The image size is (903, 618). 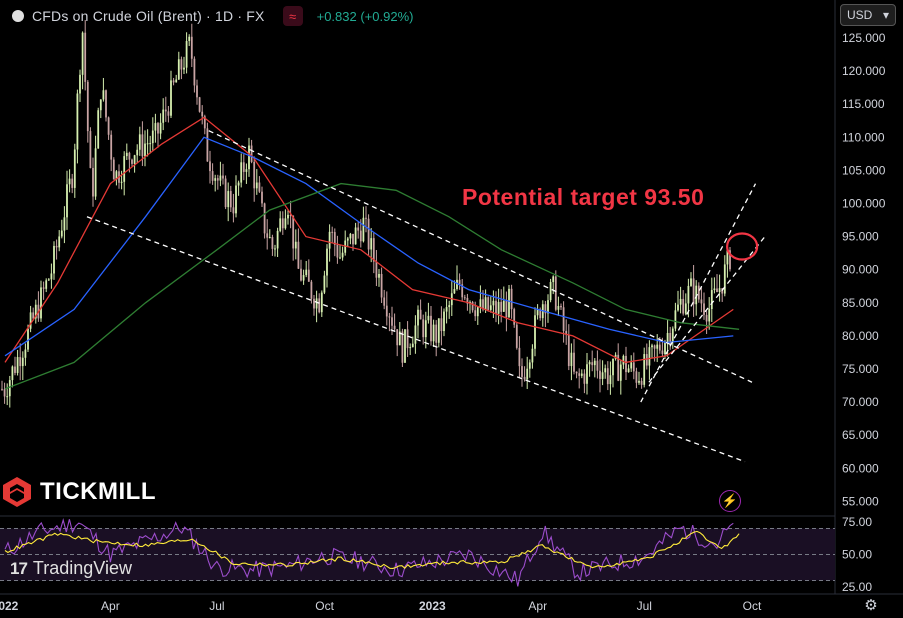 I want to click on price-tick-label: 90.000, so click(x=860, y=270).